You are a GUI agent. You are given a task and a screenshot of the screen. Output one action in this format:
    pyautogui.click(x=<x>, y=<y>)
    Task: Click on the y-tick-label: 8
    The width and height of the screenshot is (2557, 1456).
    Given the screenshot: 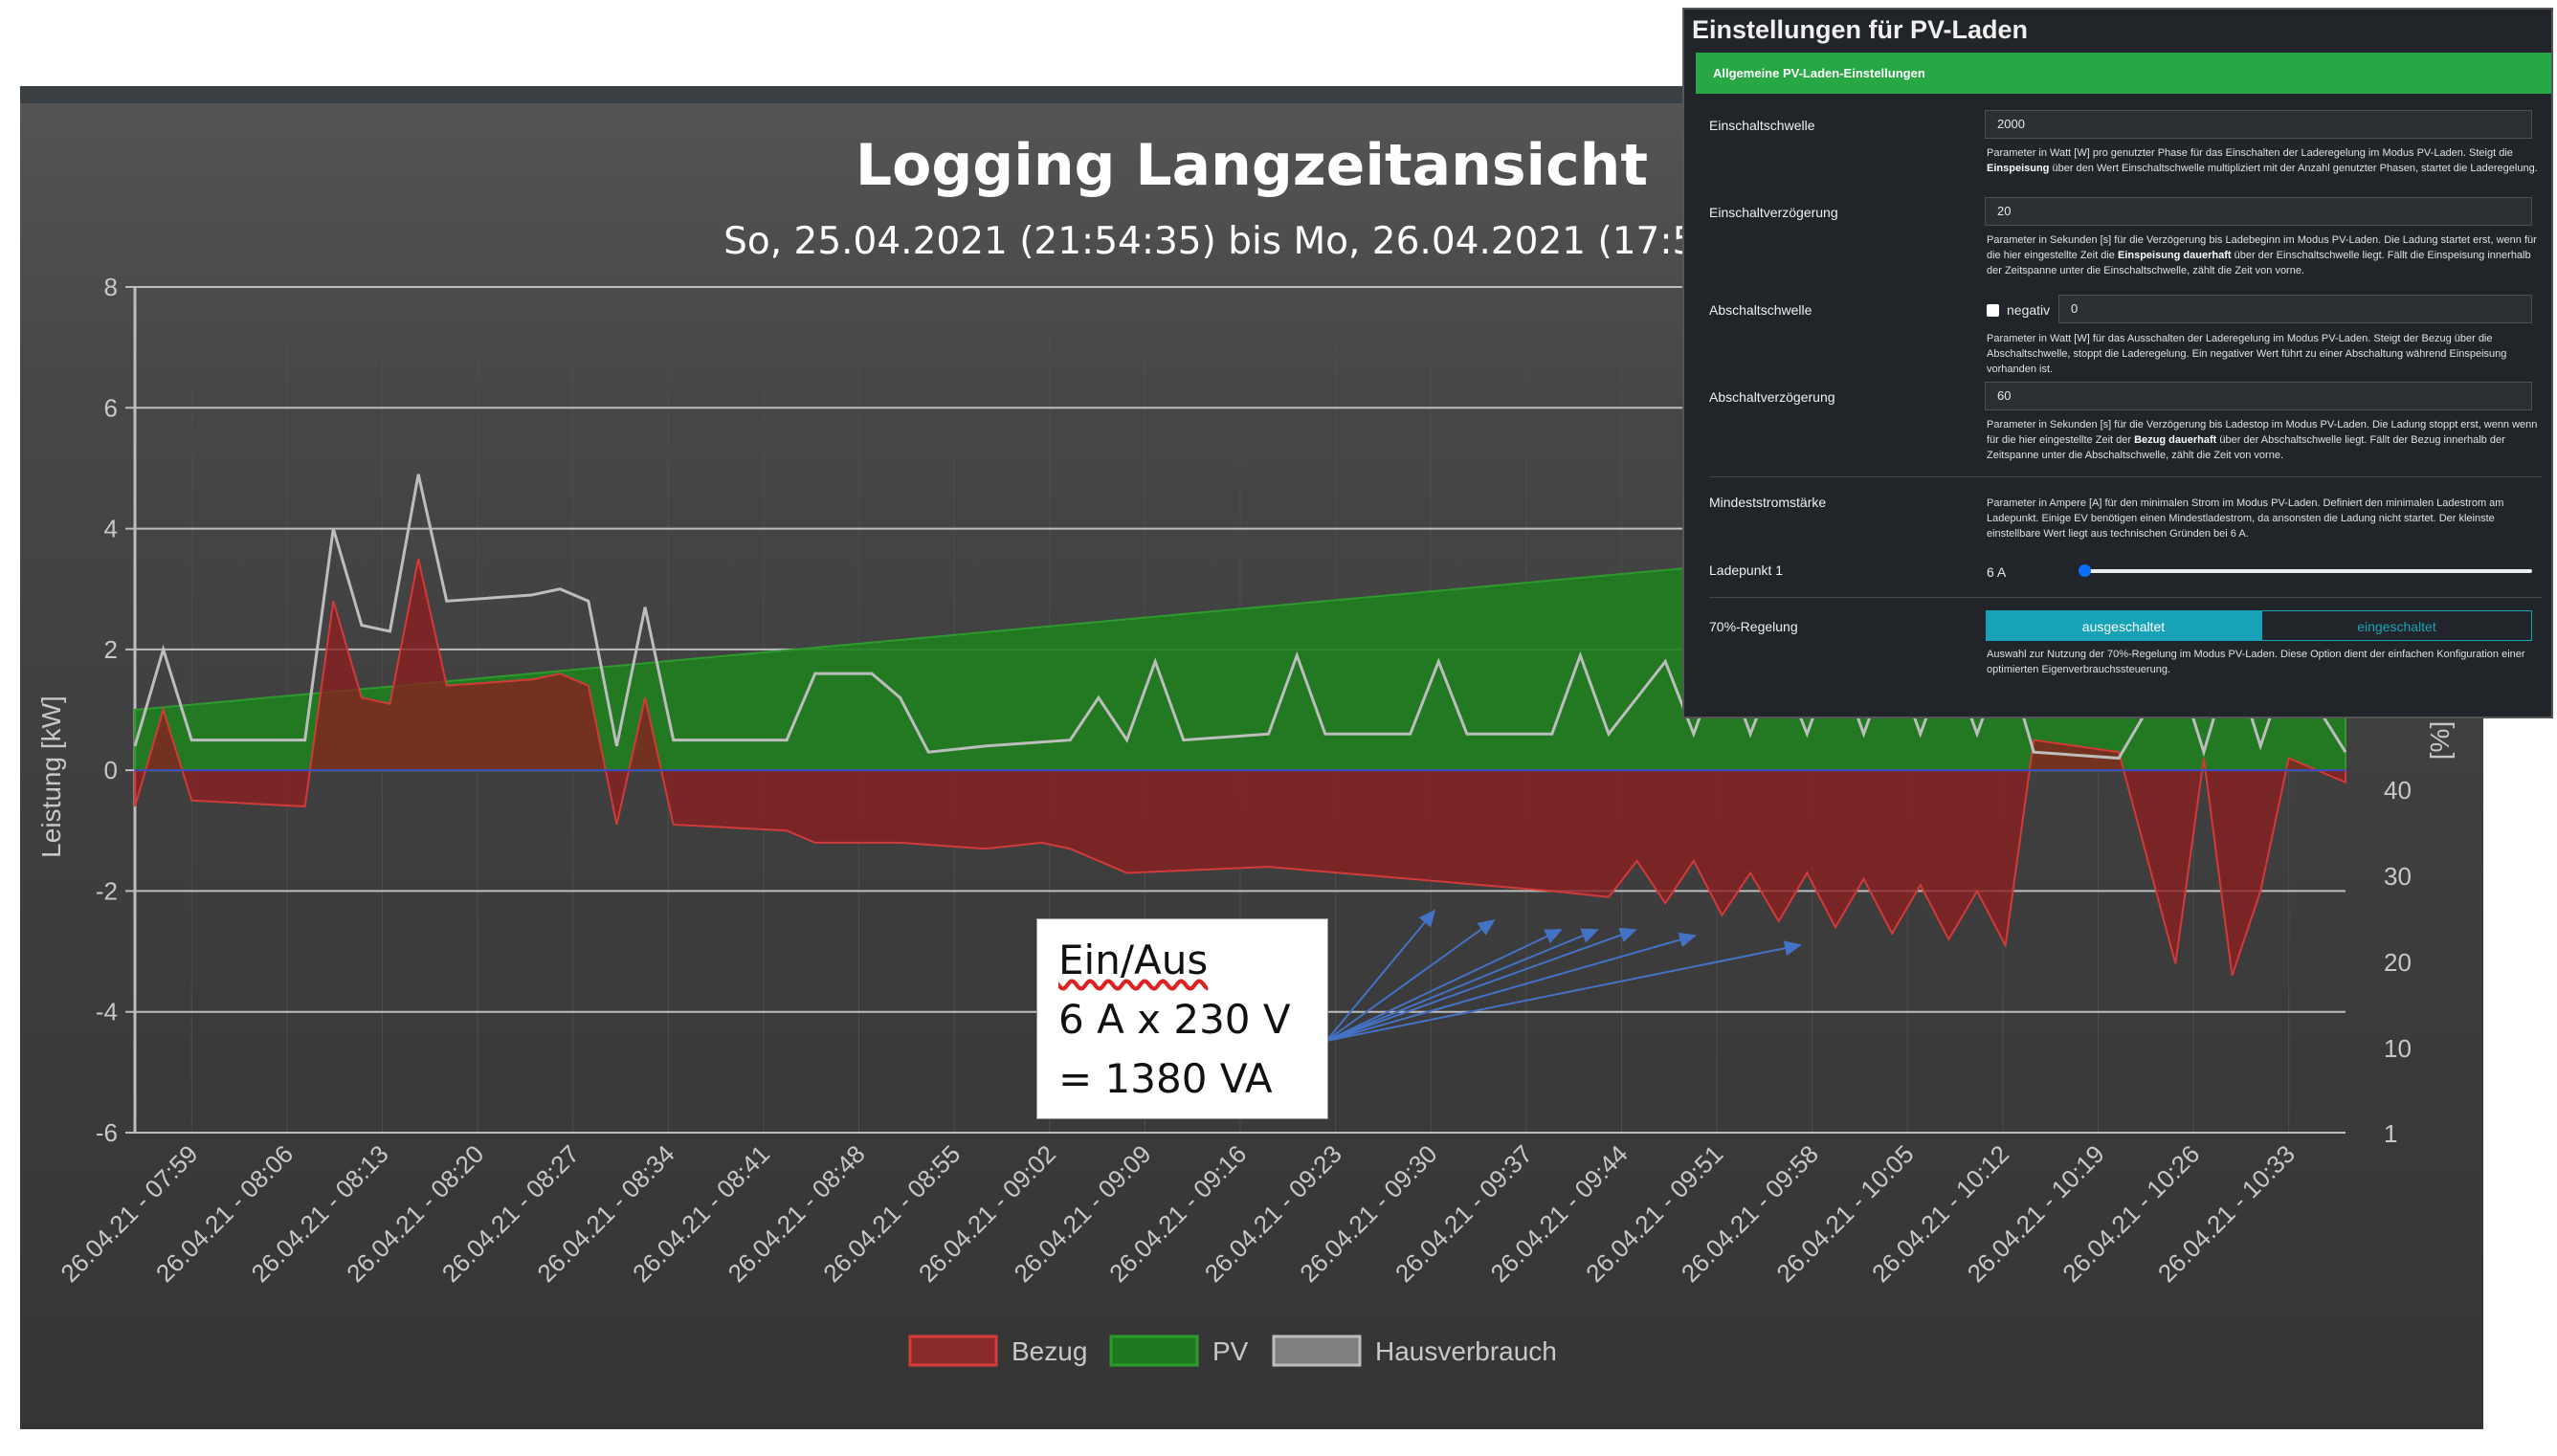 What is the action you would take?
    pyautogui.click(x=111, y=287)
    